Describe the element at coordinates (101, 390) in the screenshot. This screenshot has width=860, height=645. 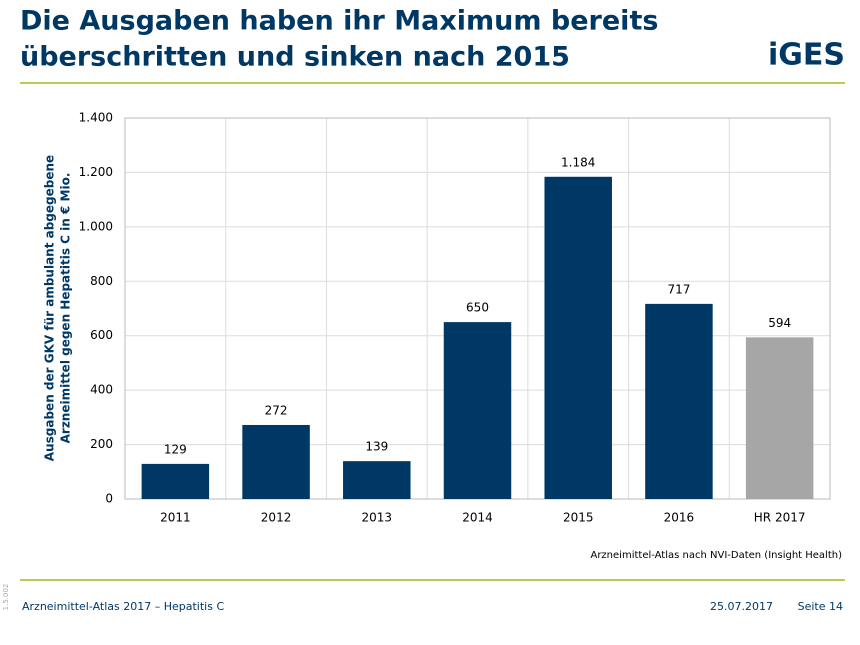
I see `y-tick-label: 400` at that location.